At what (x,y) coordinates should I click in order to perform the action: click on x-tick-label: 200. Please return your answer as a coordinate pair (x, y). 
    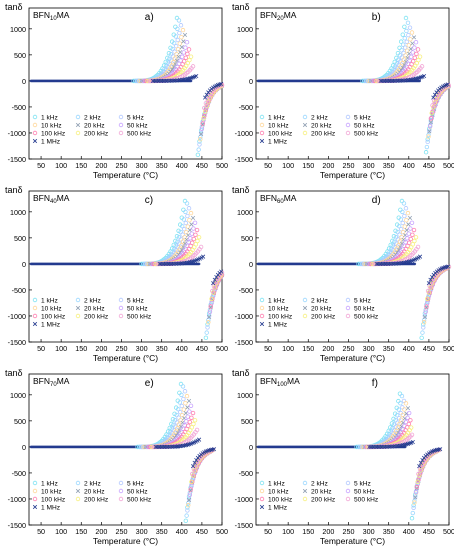
    Looking at the image, I should click on (328, 348).